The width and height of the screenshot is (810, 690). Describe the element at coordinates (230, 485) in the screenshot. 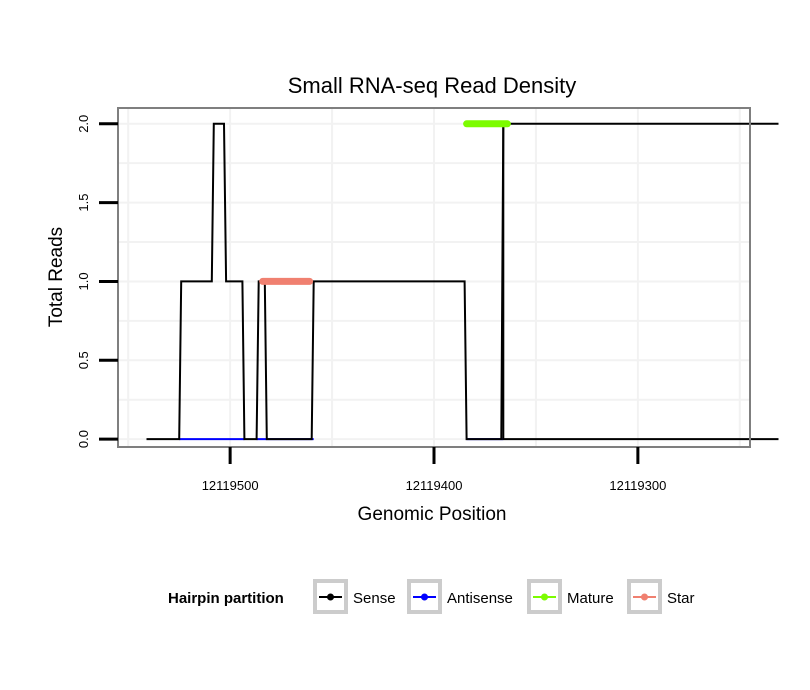

I see `x-tick-label: 12119500` at that location.